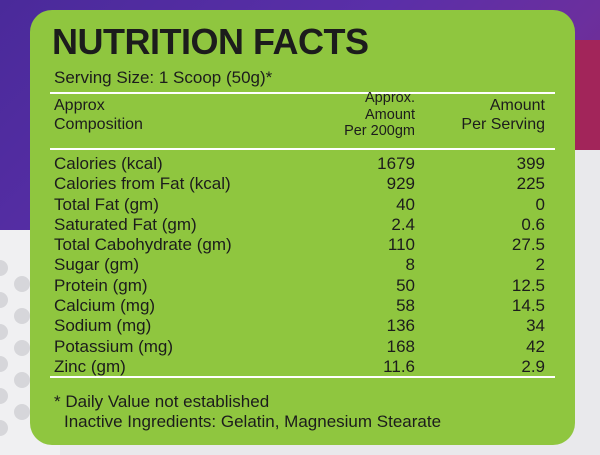  What do you see at coordinates (400, 346) in the screenshot?
I see `value-per-200gm: 168` at bounding box center [400, 346].